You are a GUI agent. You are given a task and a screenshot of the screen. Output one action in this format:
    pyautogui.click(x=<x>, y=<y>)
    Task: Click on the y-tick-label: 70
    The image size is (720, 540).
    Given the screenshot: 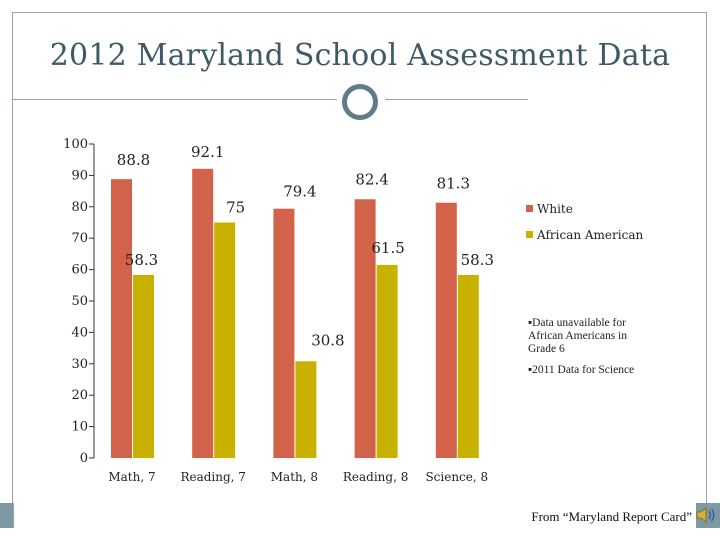 What is the action you would take?
    pyautogui.click(x=79, y=238)
    